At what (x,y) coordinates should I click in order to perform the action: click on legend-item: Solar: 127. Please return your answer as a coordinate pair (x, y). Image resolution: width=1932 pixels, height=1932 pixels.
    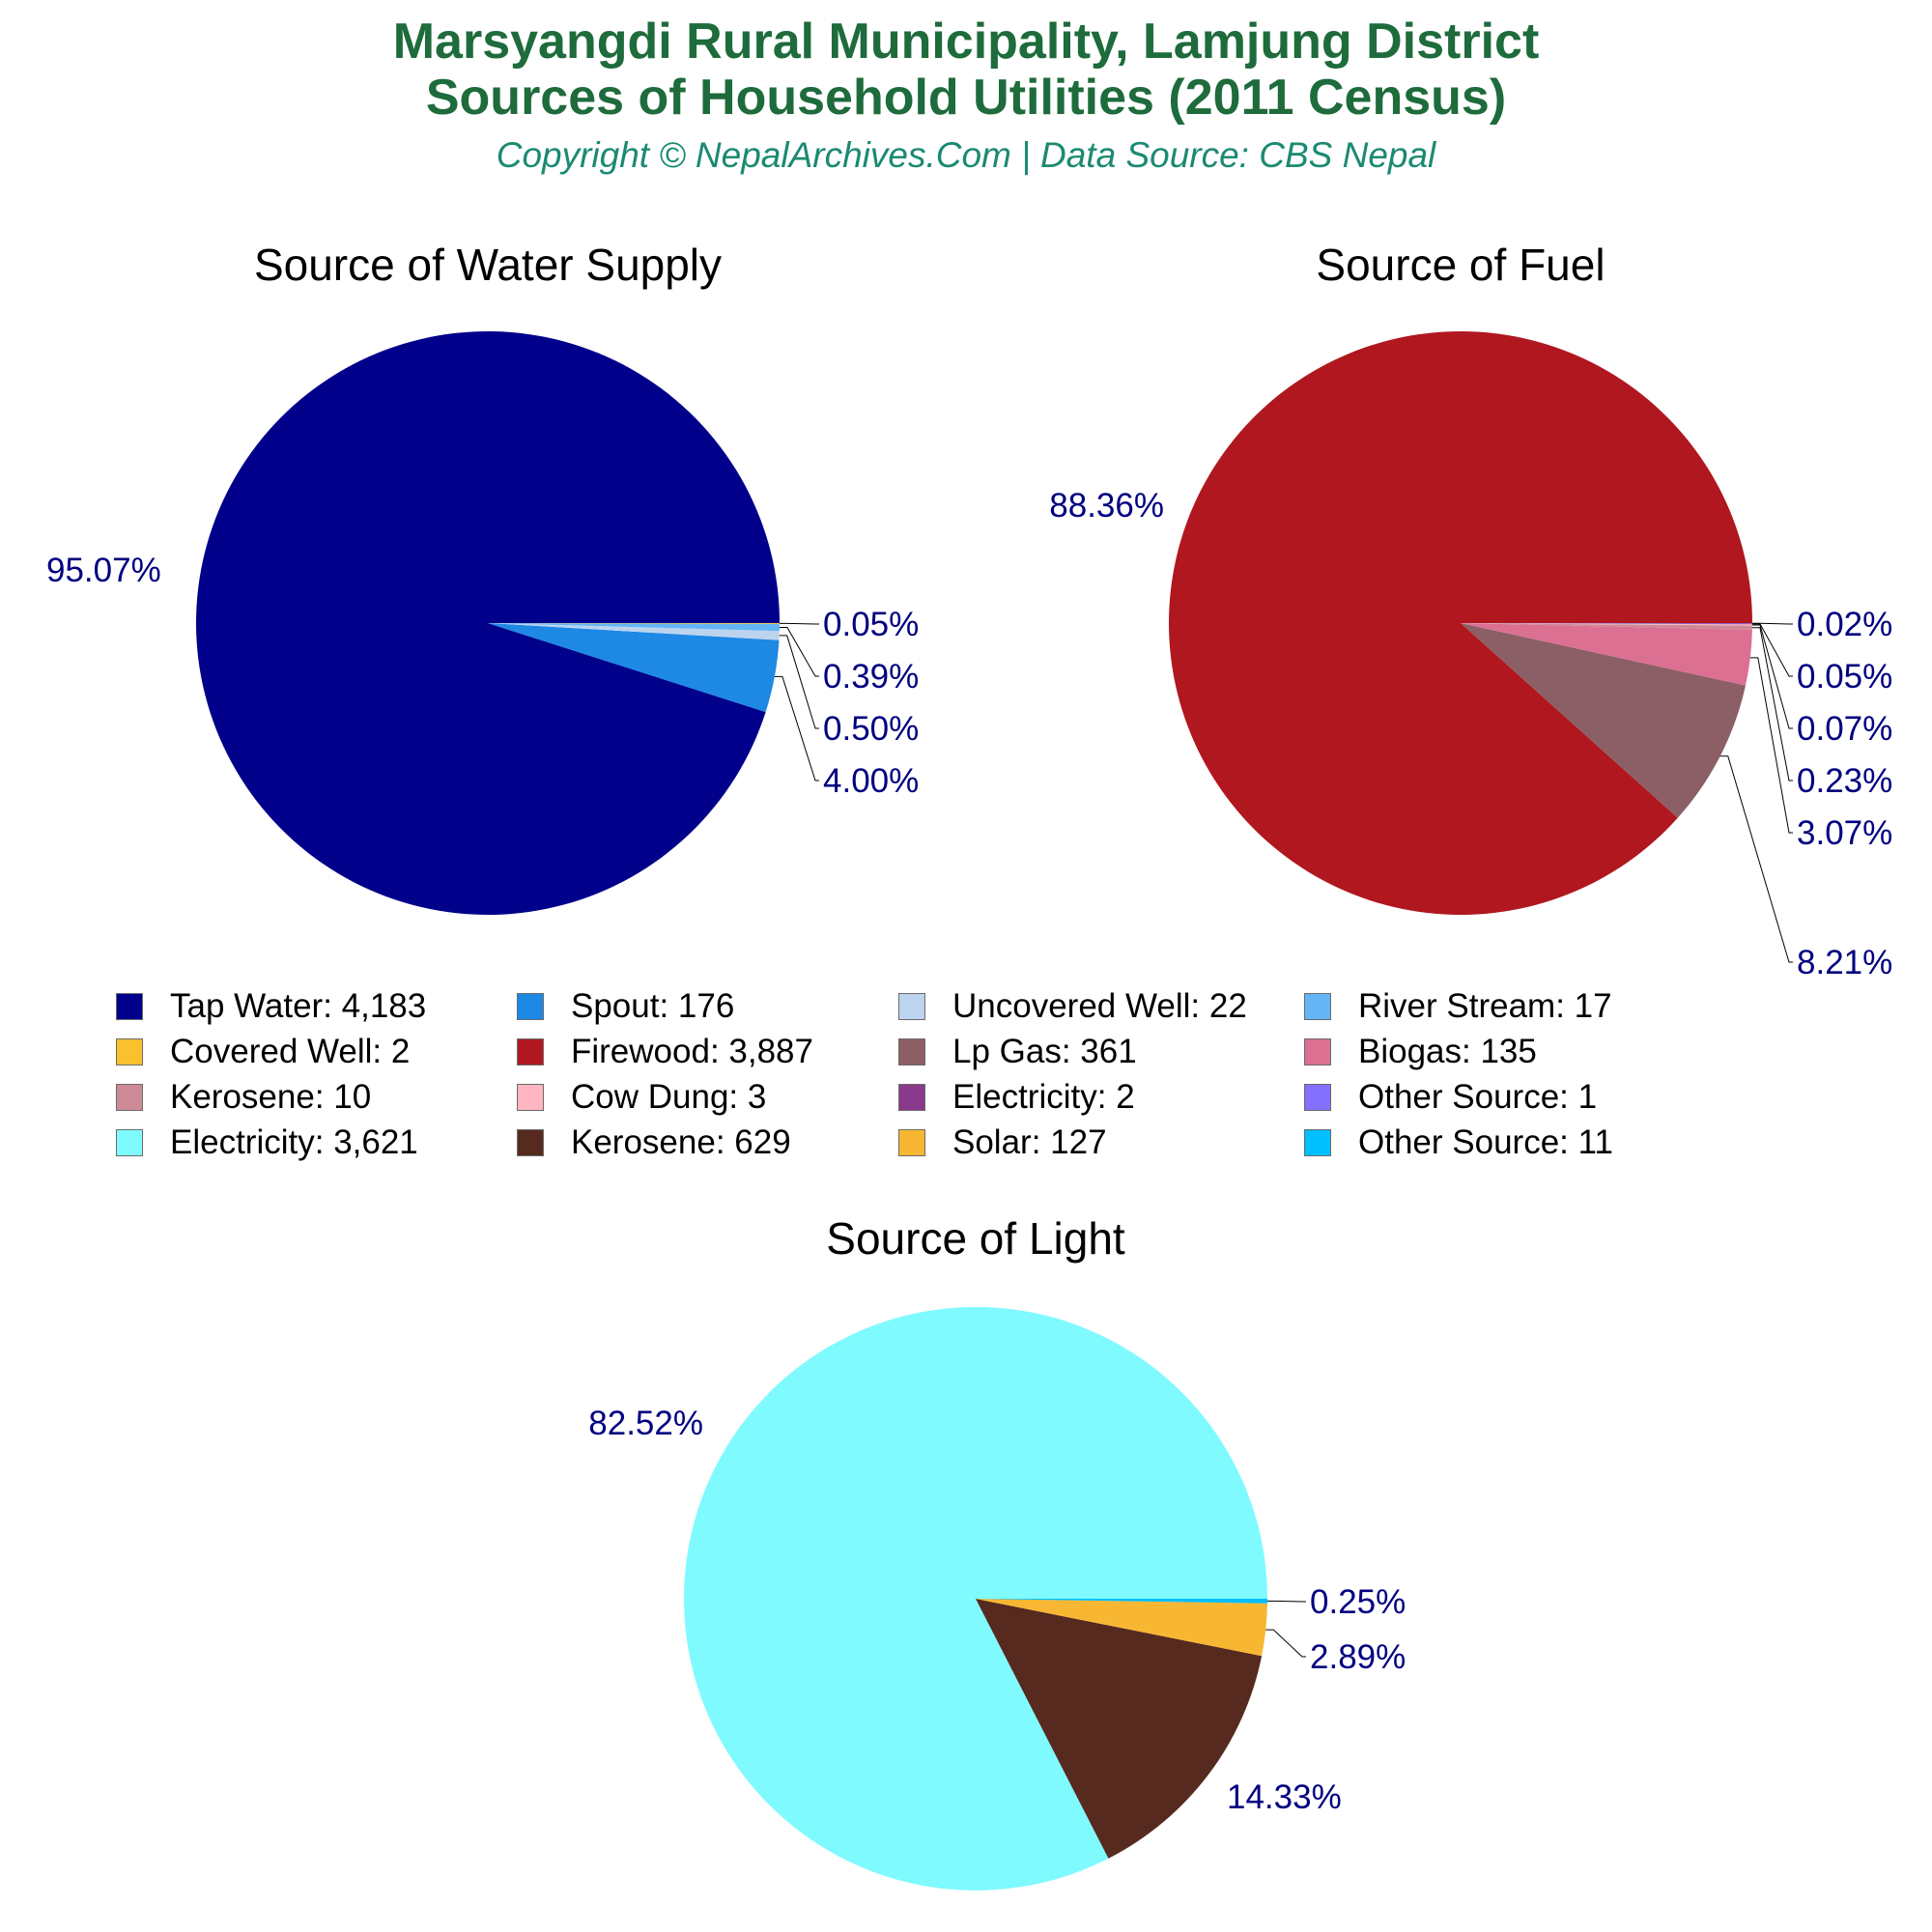
    Looking at the image, I should click on (1002, 1143).